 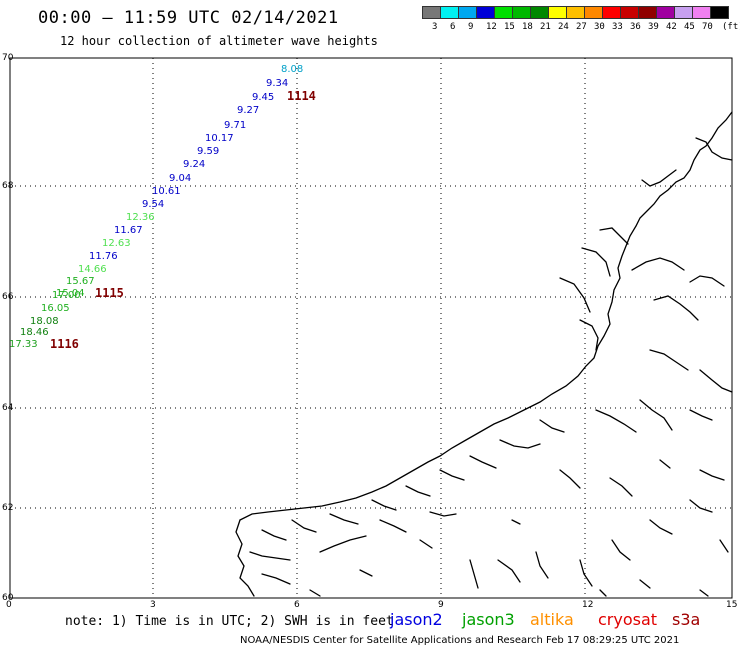 What do you see at coordinates (70, 293) in the screenshot?
I see `wave-height-value: 15.04` at bounding box center [70, 293].